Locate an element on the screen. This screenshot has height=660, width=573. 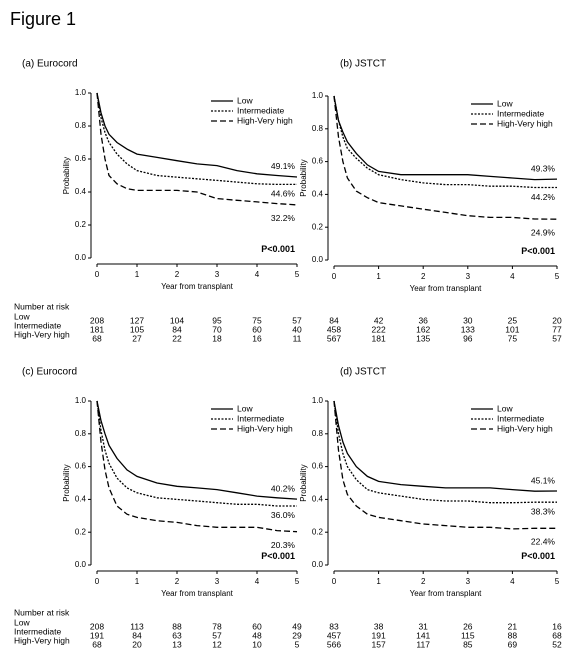
risk-count: 127 is located at coordinates (137, 320).